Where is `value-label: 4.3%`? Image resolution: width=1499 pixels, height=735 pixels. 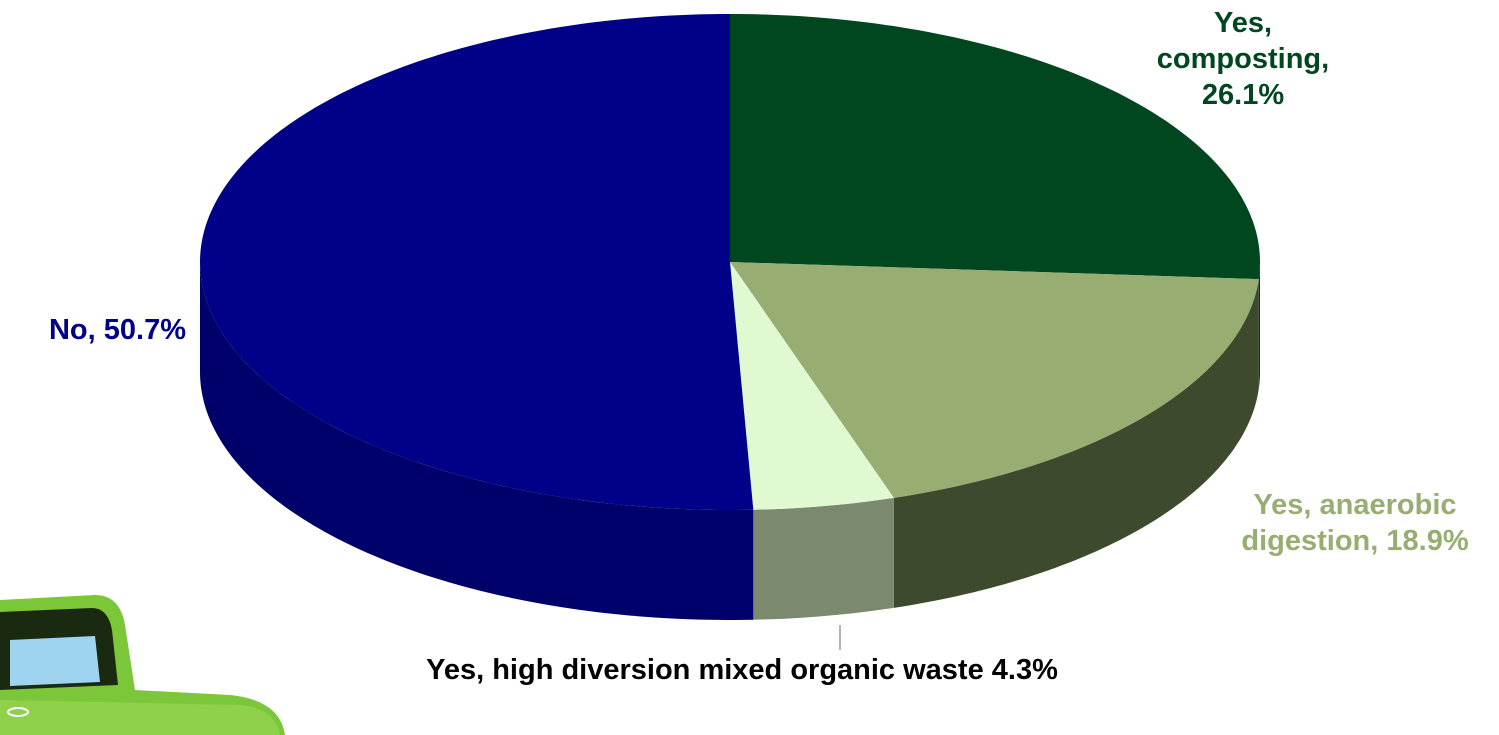 value-label: 4.3% is located at coordinates (1024, 670).